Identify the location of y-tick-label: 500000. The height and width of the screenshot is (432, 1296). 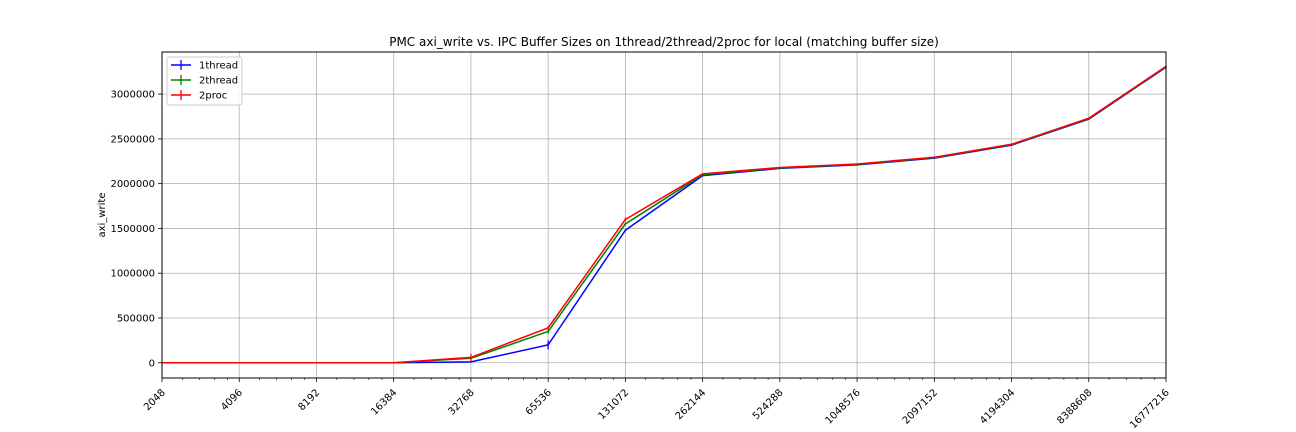
(136, 318).